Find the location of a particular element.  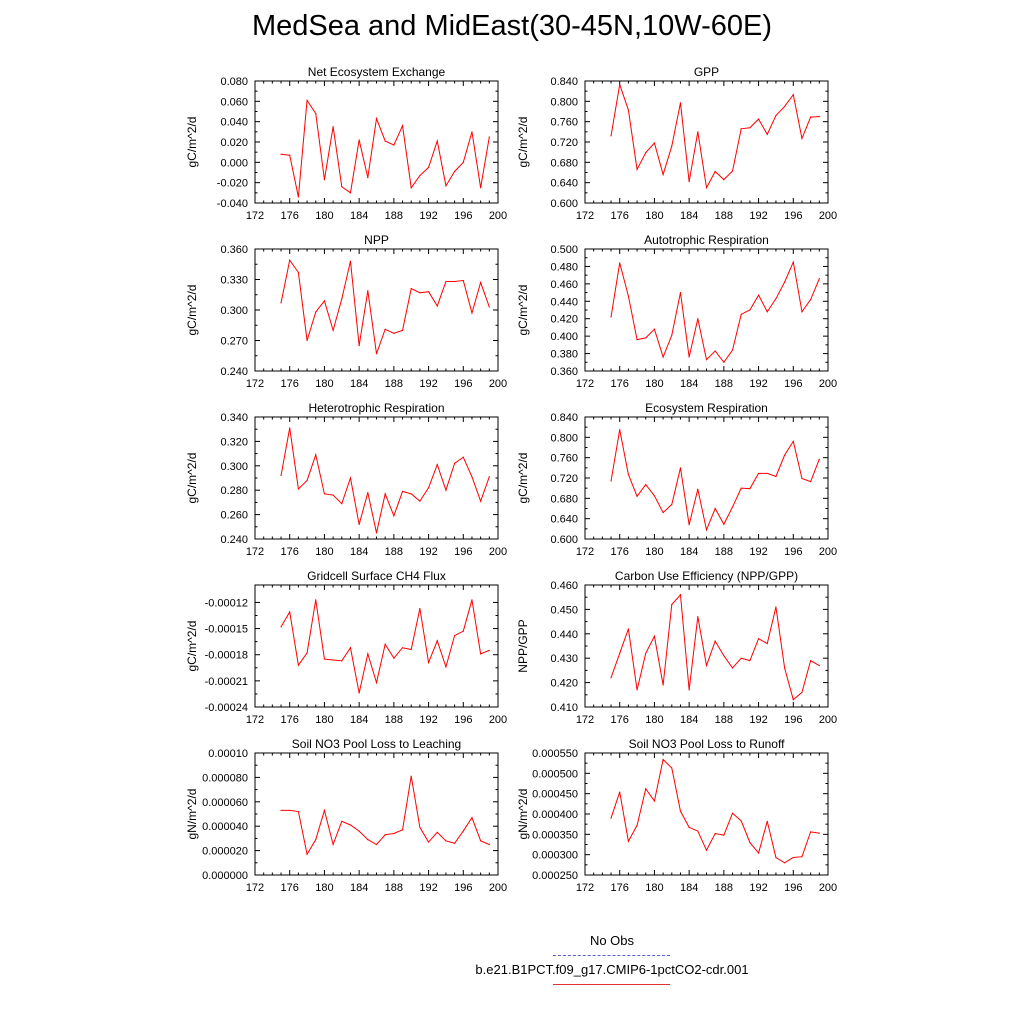

x-tick-label: 176 is located at coordinates (290, 888).